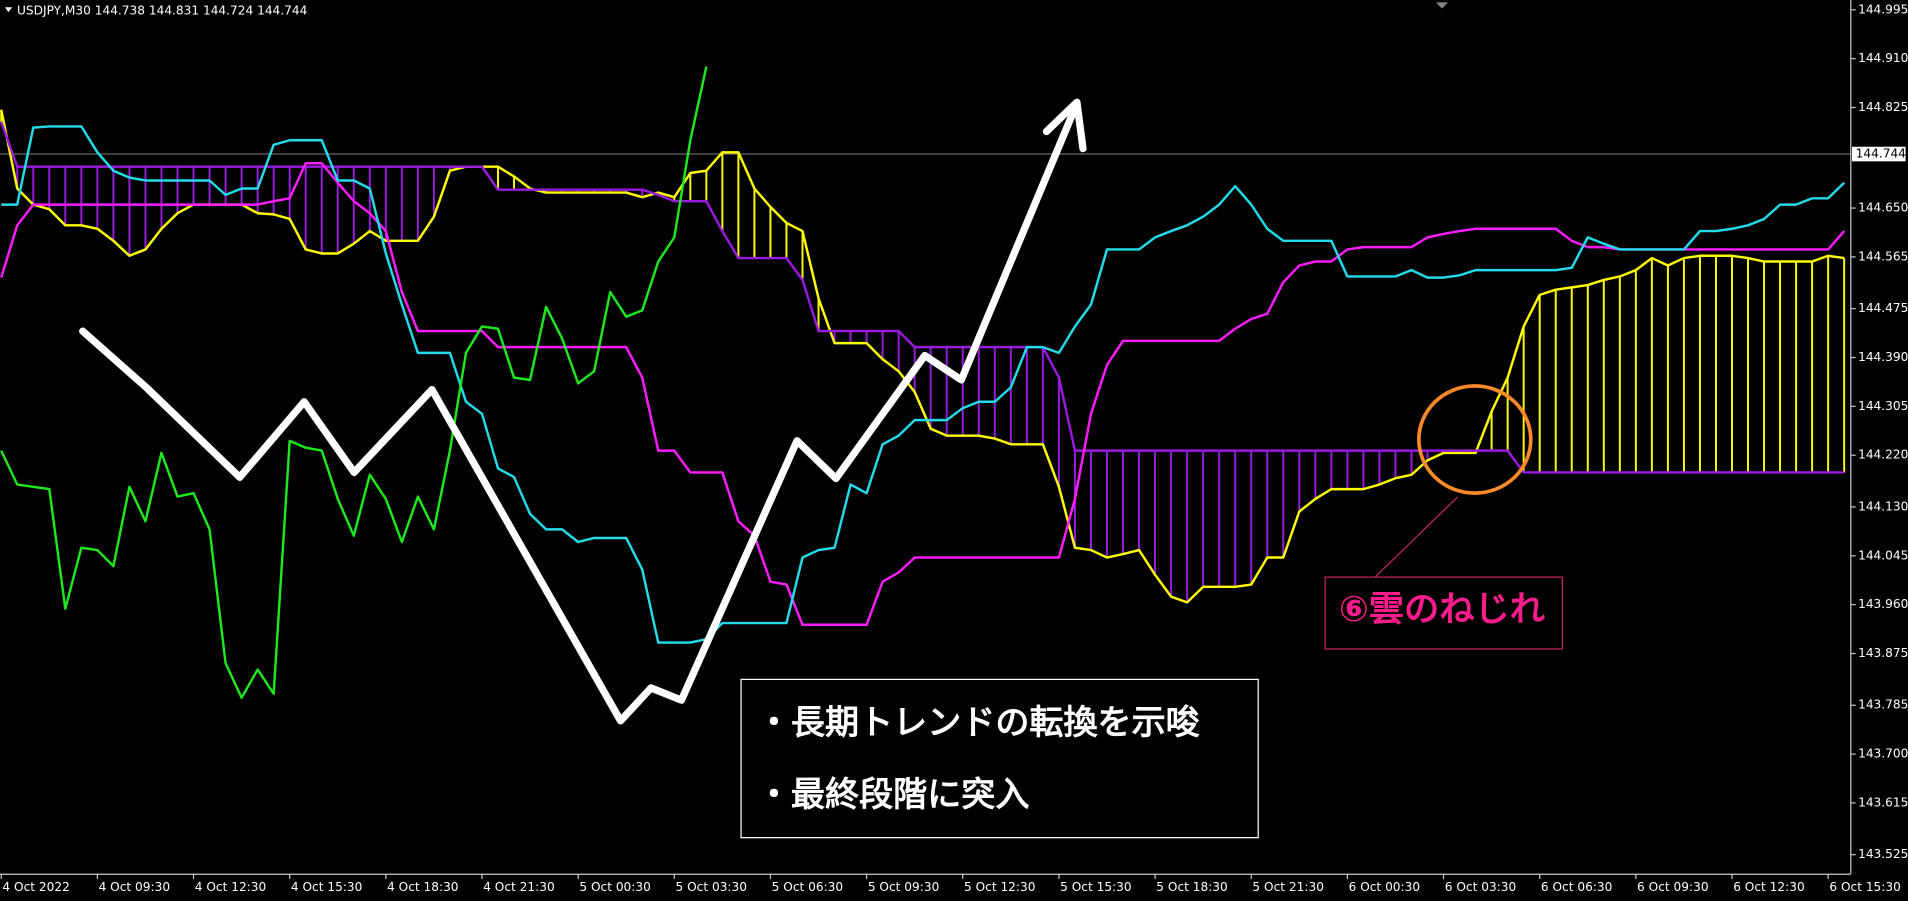 Image resolution: width=1908 pixels, height=901 pixels. I want to click on y-tick-label: 144.650, so click(1883, 208).